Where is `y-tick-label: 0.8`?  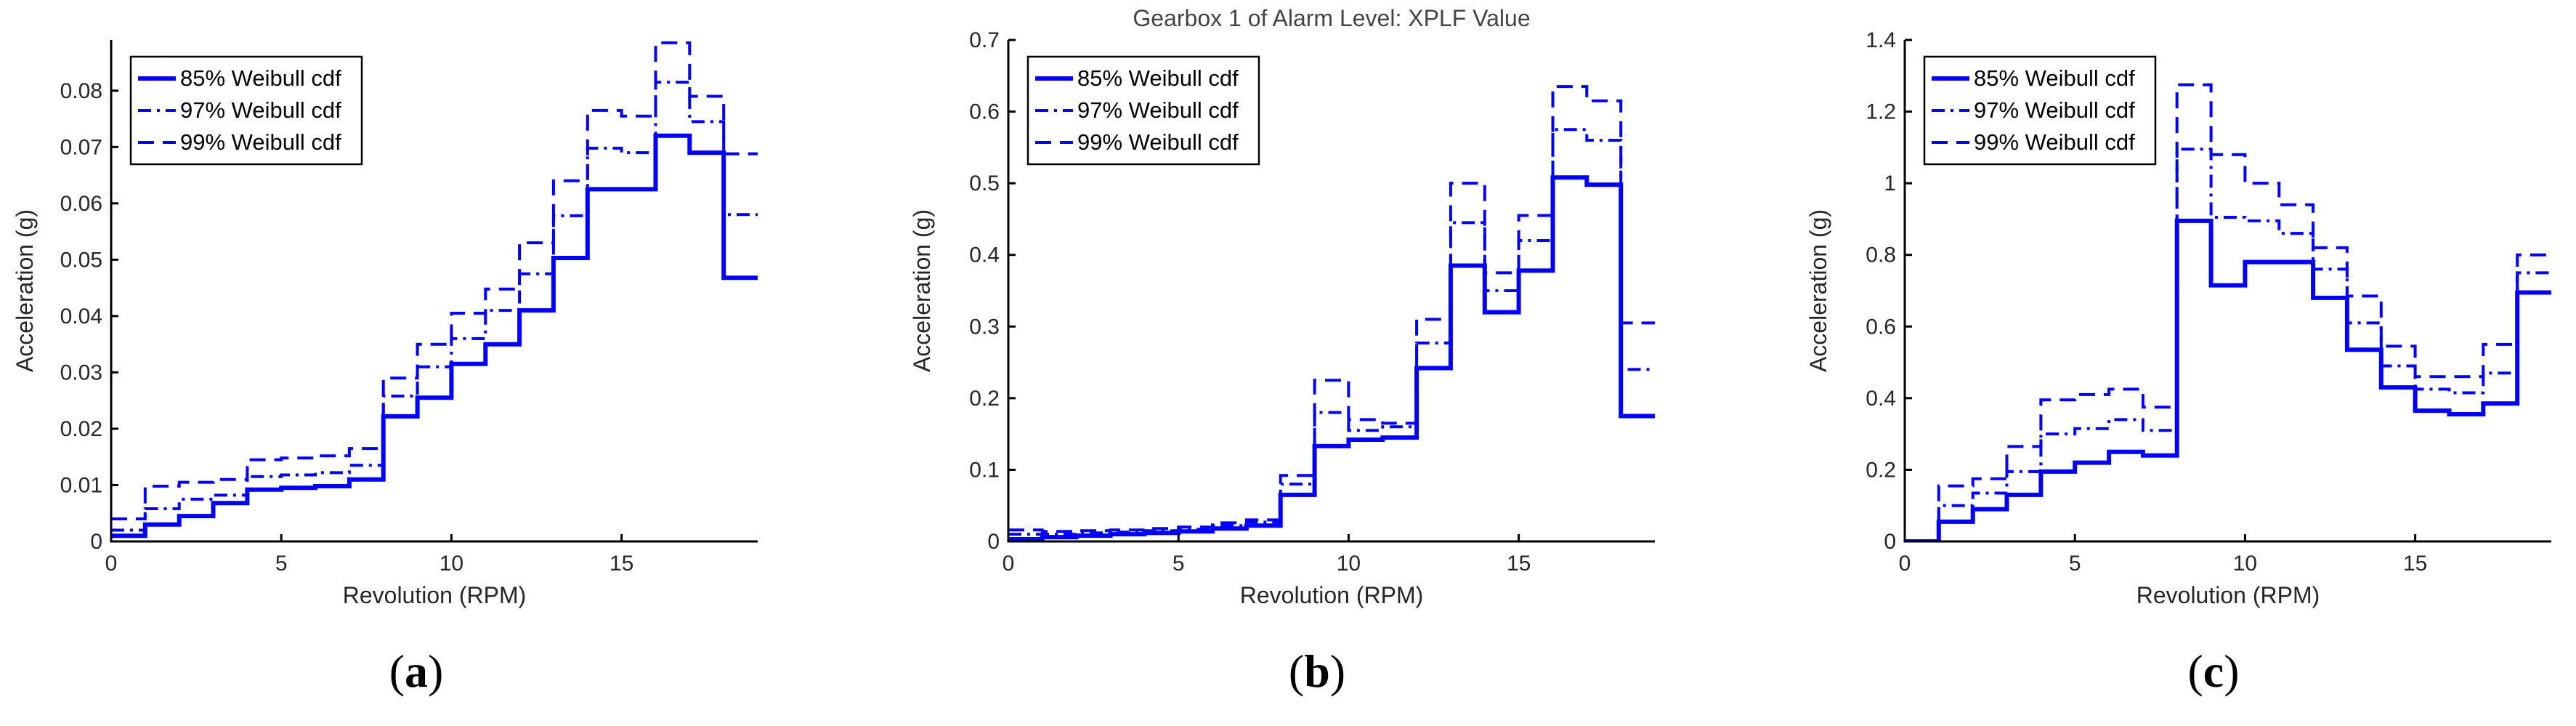
y-tick-label: 0.8 is located at coordinates (1881, 255).